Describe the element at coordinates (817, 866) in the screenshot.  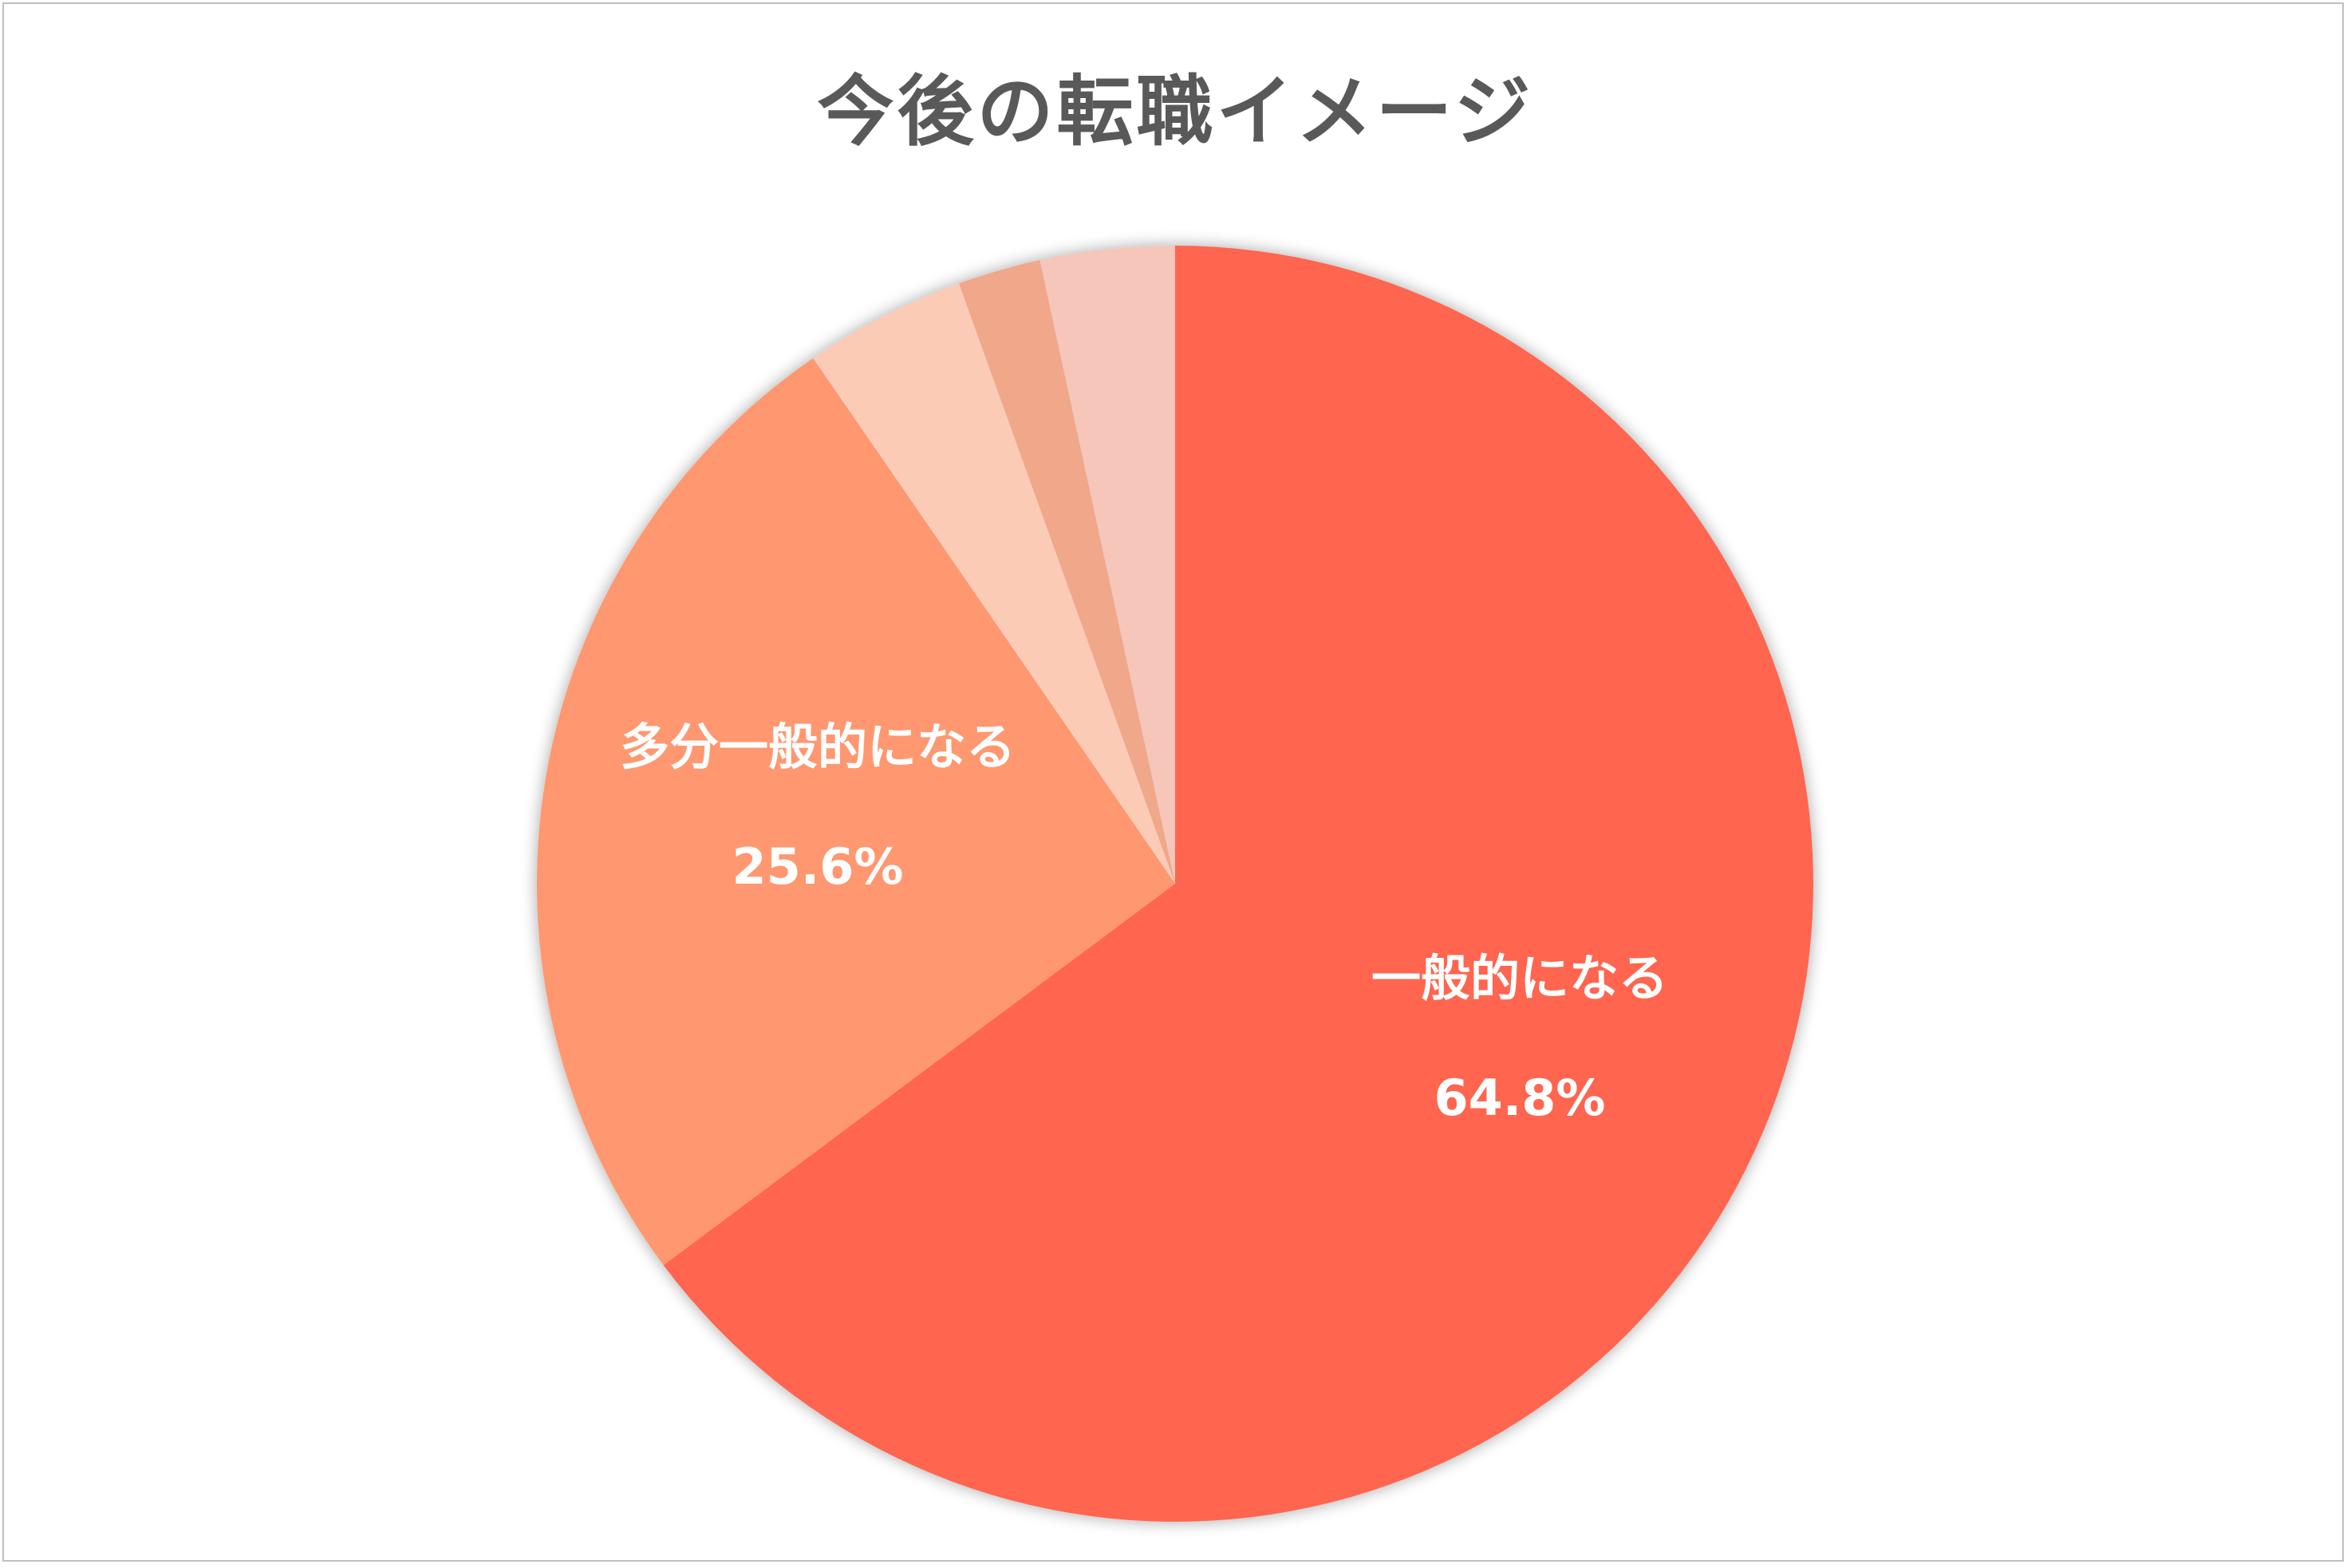
I see `slice-value-label-1: 25.6%` at that location.